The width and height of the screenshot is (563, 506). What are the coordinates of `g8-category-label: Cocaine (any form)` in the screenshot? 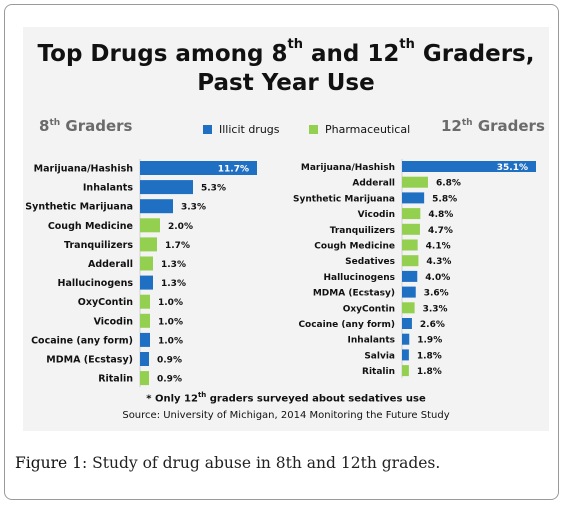 It's located at (82, 340).